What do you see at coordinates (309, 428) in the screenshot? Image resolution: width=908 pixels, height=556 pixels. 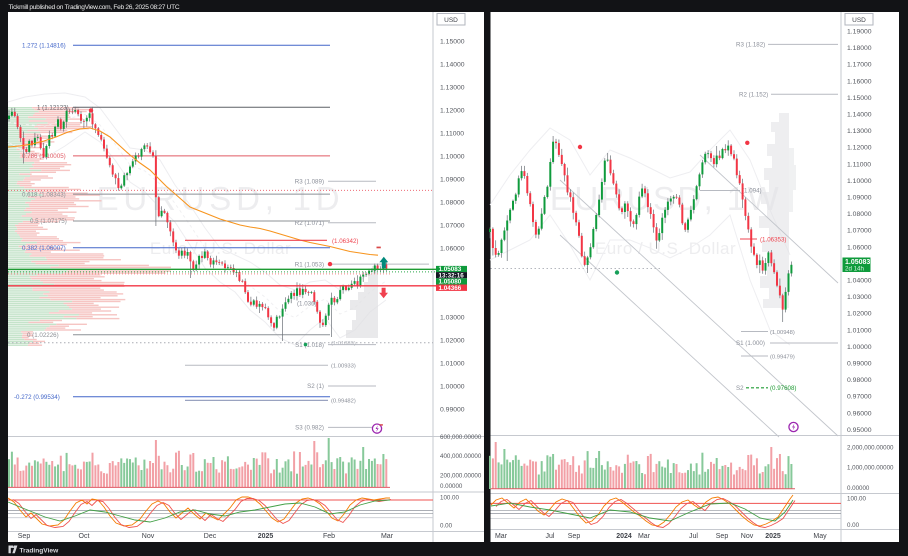 I see `svg-text: S3 (0.982)` at bounding box center [309, 428].